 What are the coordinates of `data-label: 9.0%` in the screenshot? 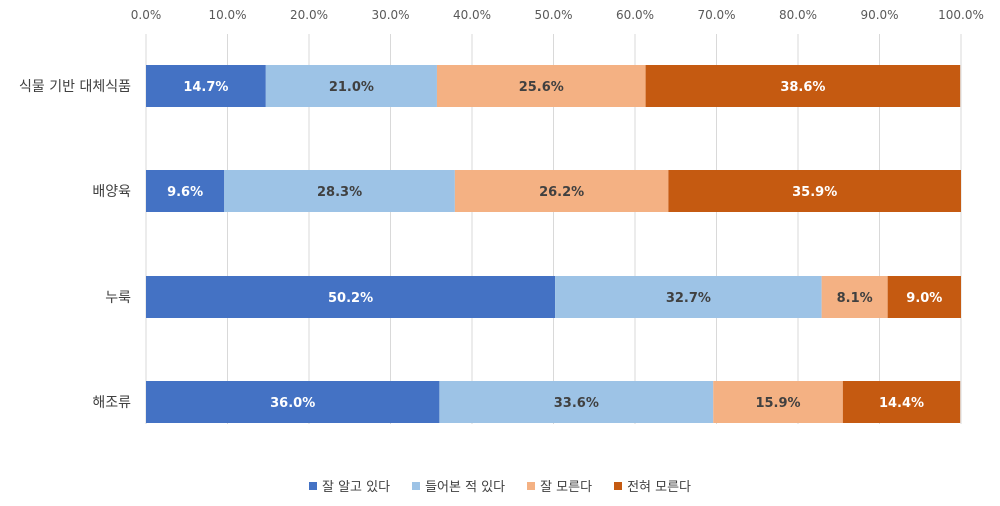 It's located at (924, 298).